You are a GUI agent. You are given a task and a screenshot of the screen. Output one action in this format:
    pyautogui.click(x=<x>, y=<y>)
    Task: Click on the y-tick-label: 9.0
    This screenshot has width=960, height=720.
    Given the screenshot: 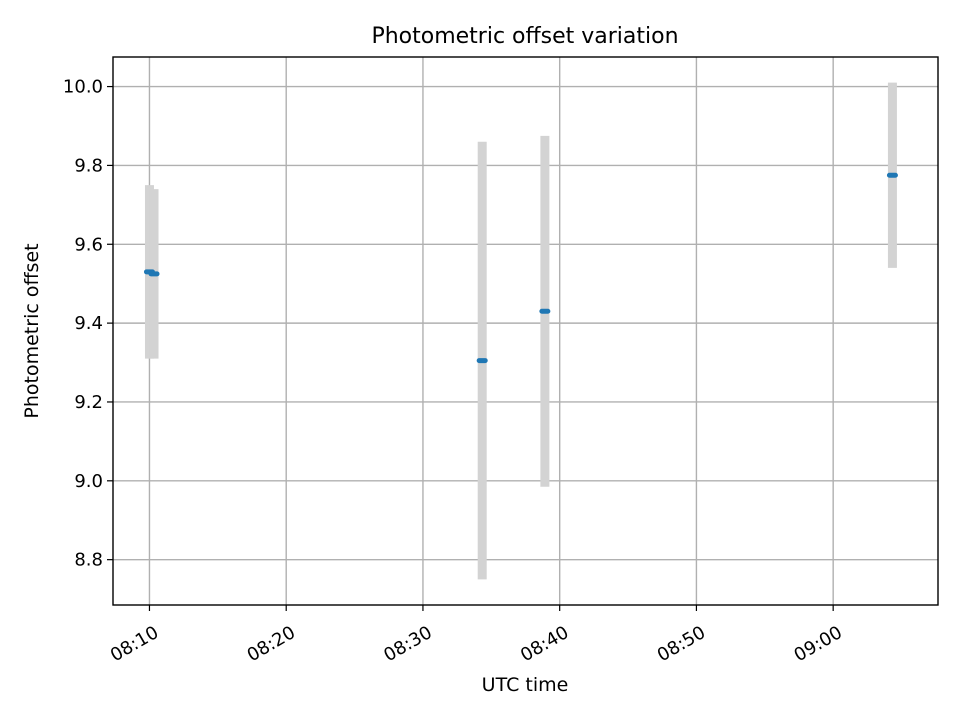 What is the action you would take?
    pyautogui.click(x=88, y=481)
    